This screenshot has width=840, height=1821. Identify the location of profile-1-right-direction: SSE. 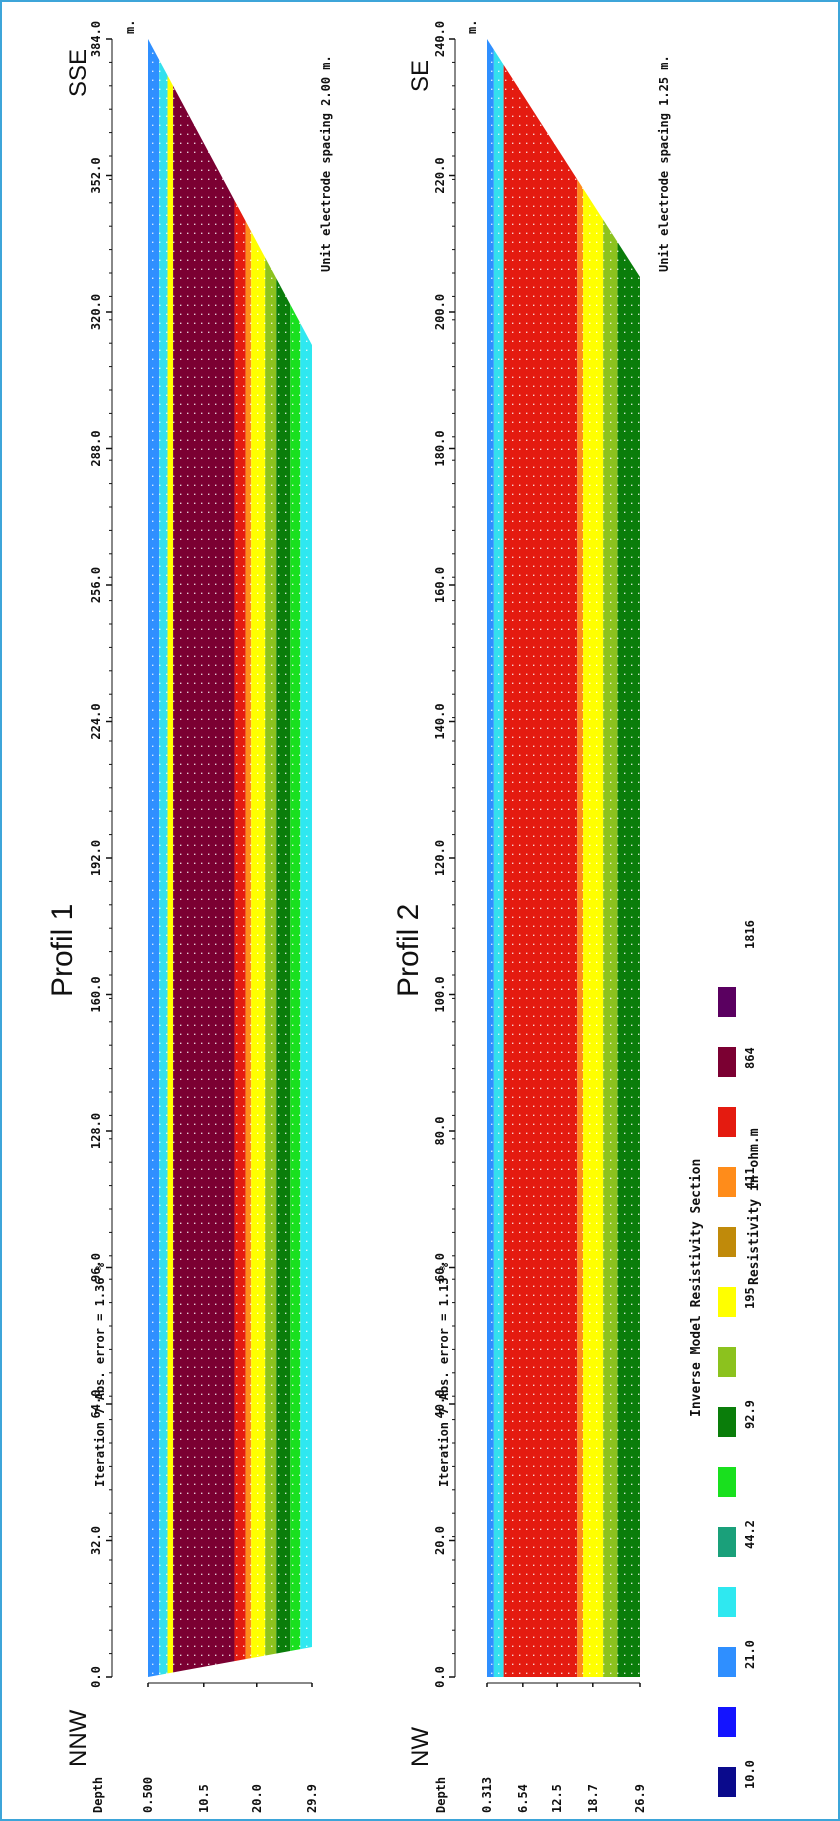
(78, 73).